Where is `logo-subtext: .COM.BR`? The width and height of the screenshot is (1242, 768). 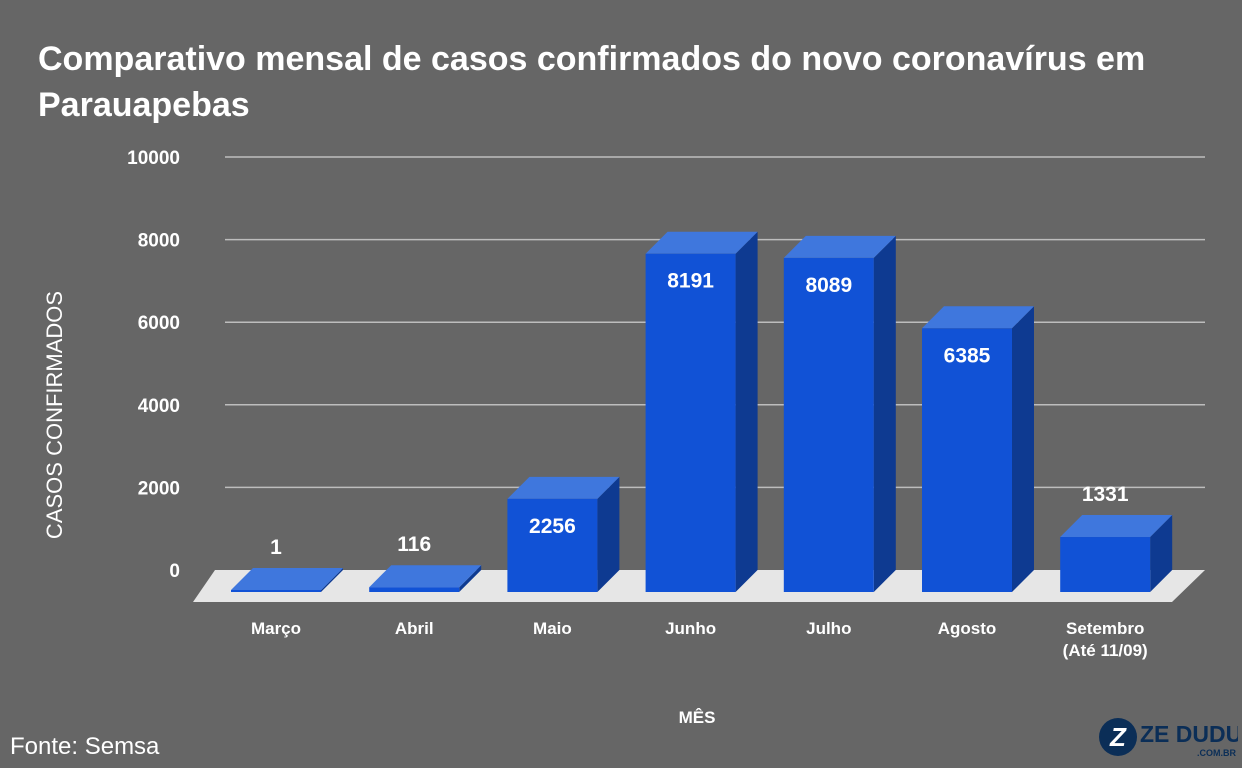
logo-subtext: .COM.BR is located at coordinates (1216, 753).